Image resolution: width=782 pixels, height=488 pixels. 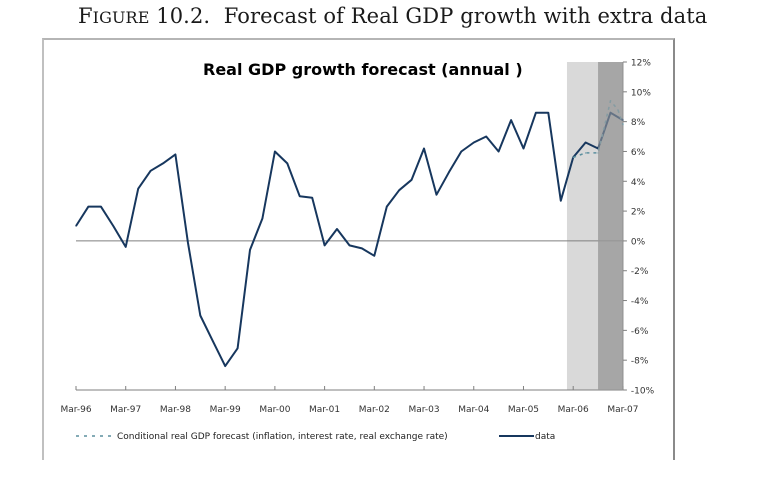 What do you see at coordinates (622, 410) in the screenshot?
I see `x-tick-label: Mar-07` at bounding box center [622, 410].